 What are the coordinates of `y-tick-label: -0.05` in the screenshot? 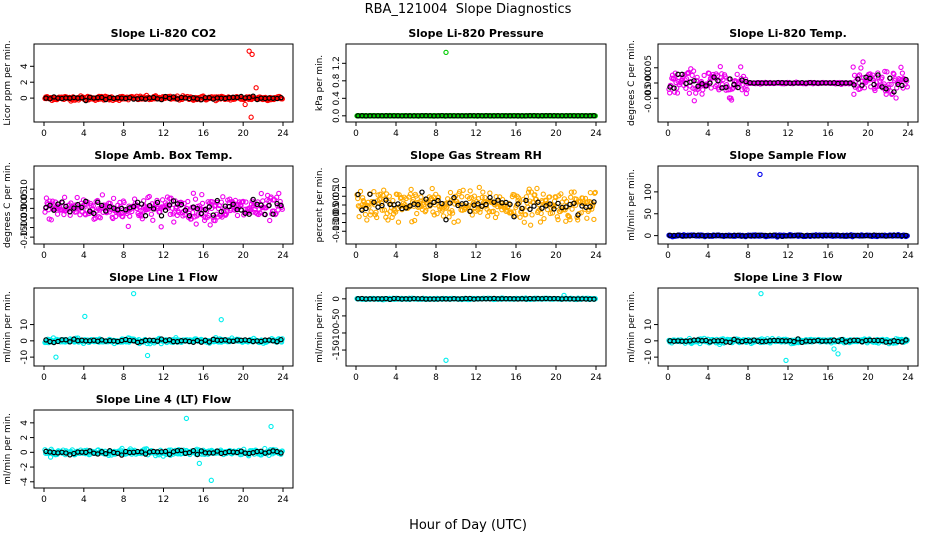 It's located at (337, 213).